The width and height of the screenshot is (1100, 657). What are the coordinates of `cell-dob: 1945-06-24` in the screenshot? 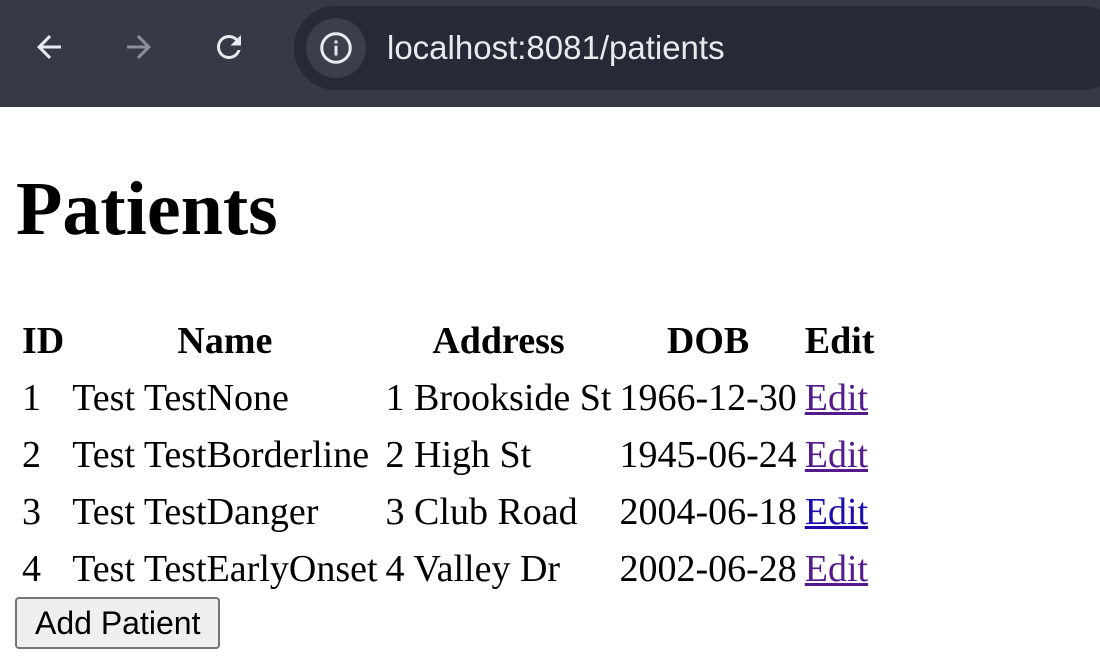 It's located at (708, 455).